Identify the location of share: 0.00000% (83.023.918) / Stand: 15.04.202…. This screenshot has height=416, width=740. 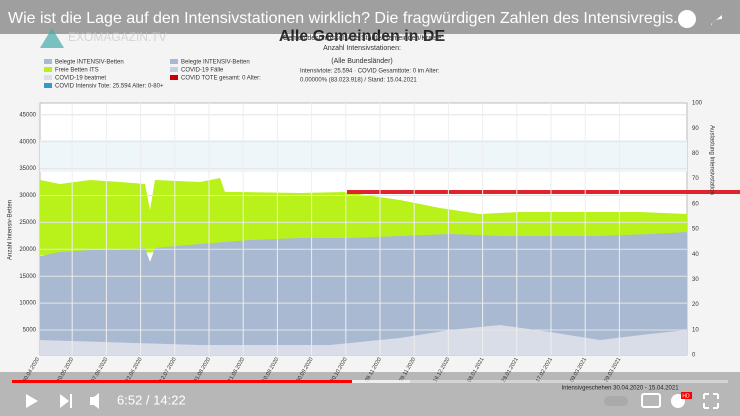
(358, 81).